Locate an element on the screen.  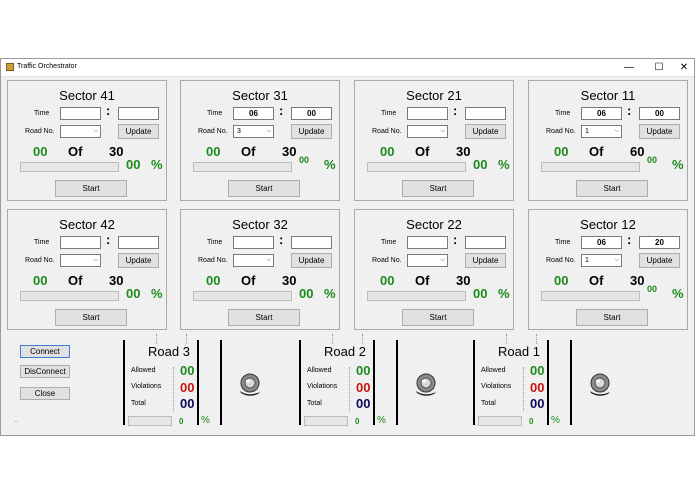
time-label: Time is located at coordinates (389, 113).